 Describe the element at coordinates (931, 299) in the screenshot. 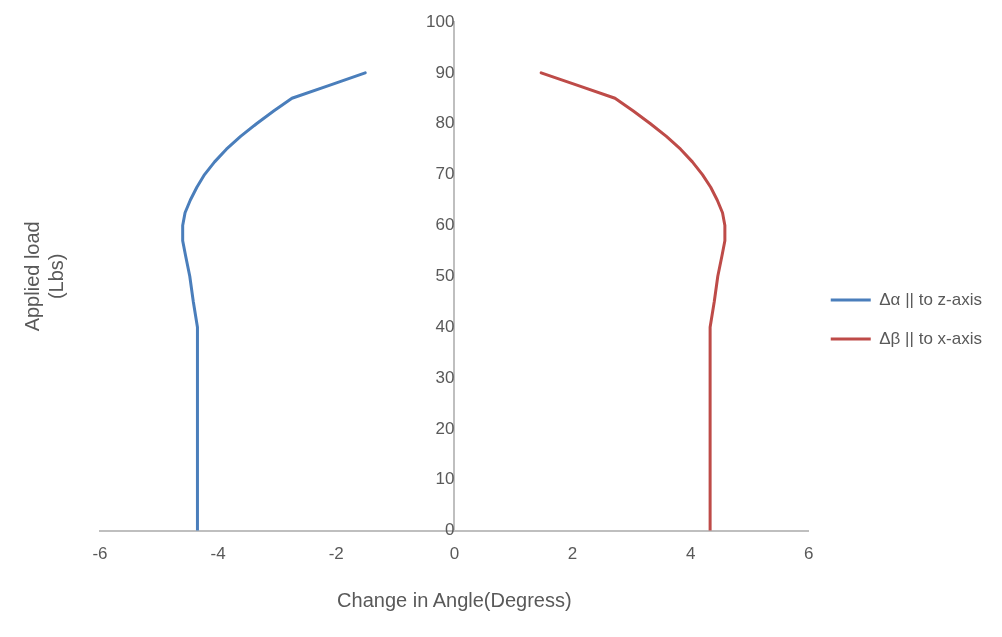

I see `legend-label: Δα || to z-axis` at that location.